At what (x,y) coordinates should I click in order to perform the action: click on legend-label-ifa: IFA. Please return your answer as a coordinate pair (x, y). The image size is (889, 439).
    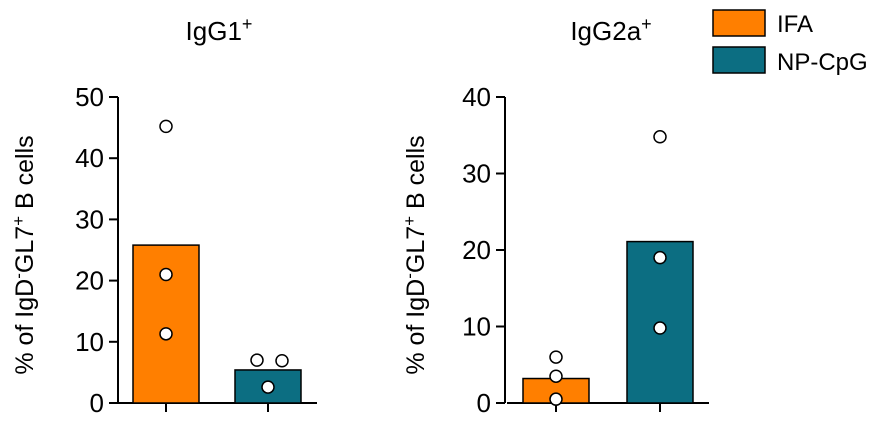
    Looking at the image, I should click on (795, 24).